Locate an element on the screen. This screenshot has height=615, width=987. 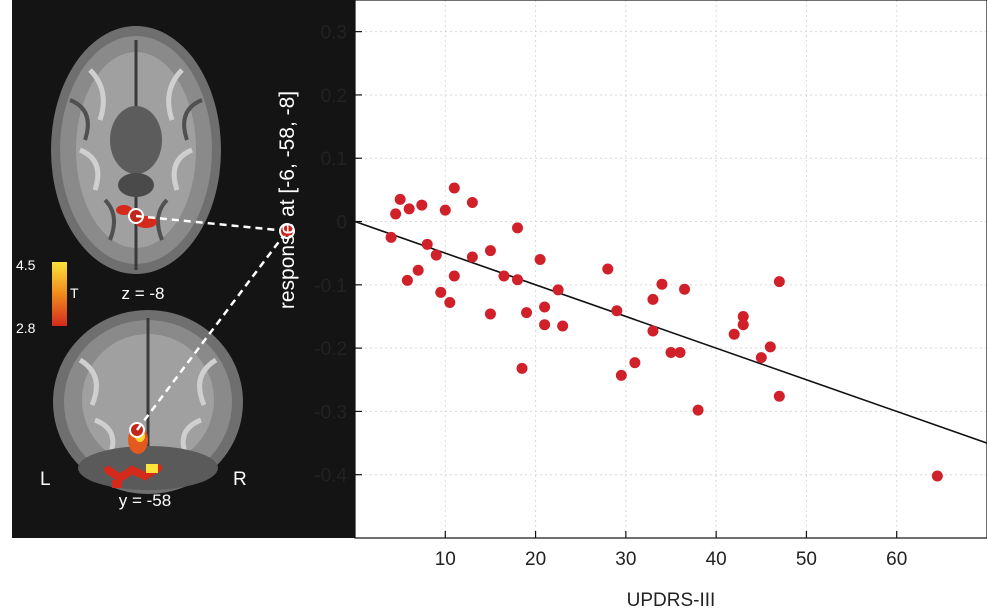
peak-response-marker is located at coordinates (287, 231).